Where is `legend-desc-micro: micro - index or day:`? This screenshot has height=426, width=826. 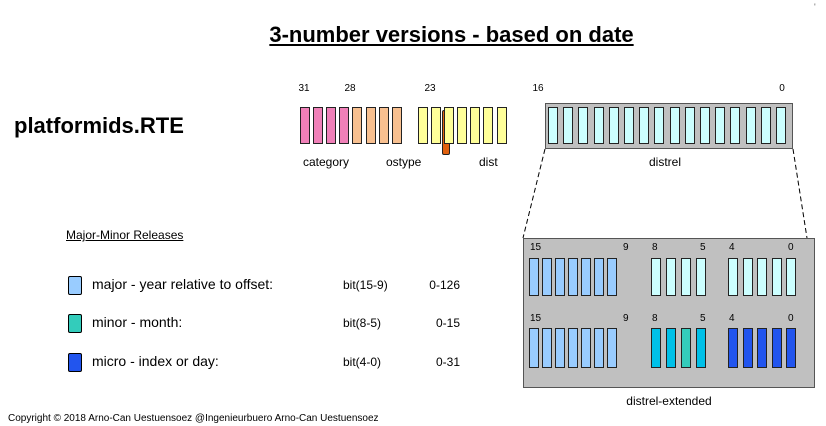
legend-desc-micro: micro - index or day: is located at coordinates (155, 361).